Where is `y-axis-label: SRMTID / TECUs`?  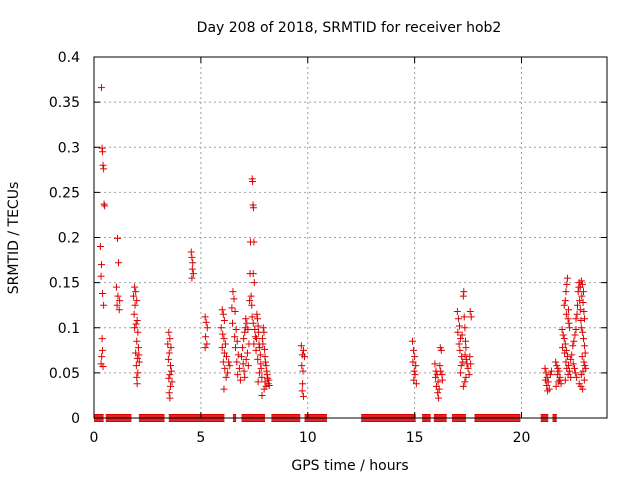
y-axis-label: SRMTID / TECUs is located at coordinates (14, 238).